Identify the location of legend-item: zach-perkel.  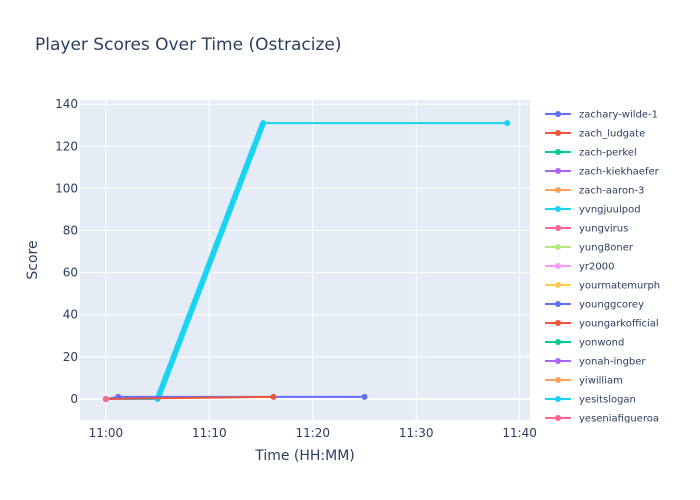
(591, 153).